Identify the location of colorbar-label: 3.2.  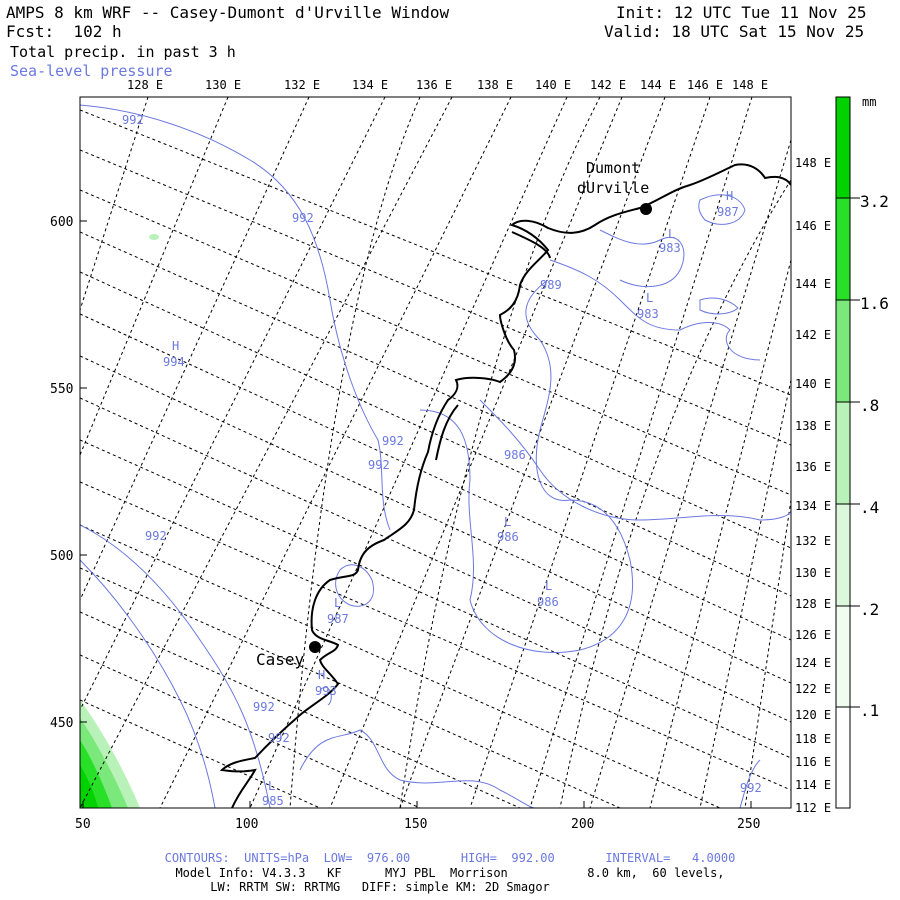
(874, 201).